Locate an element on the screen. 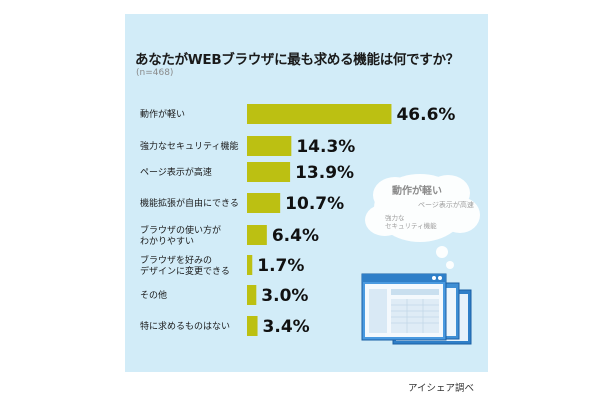 This screenshot has height=400, width=610. category-label-4: 機能拡張が自由にできる is located at coordinates (189, 203).